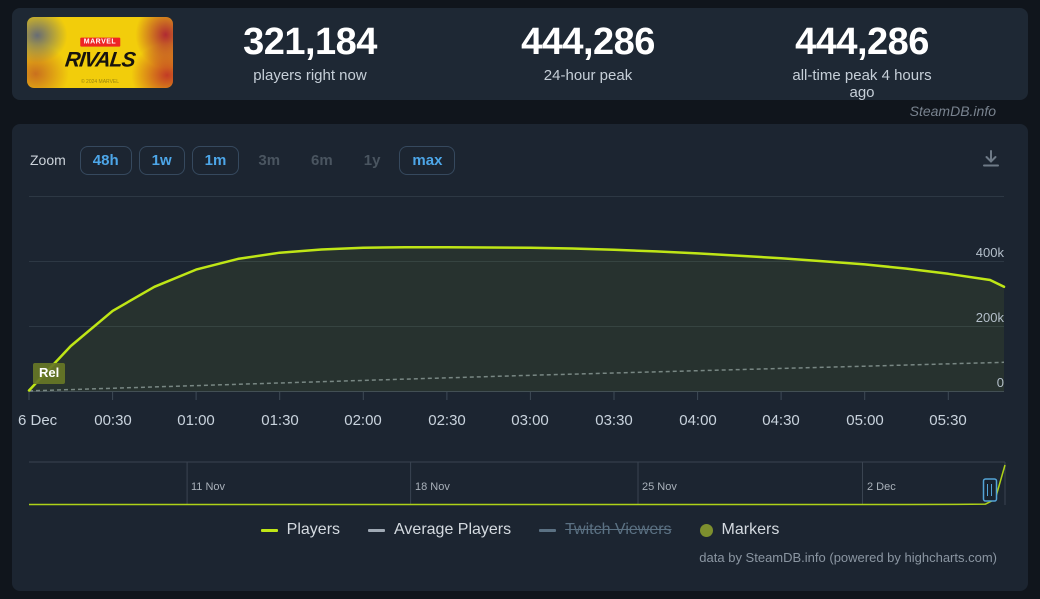  I want to click on x-axis-label-03:30: 03:30, so click(614, 420).